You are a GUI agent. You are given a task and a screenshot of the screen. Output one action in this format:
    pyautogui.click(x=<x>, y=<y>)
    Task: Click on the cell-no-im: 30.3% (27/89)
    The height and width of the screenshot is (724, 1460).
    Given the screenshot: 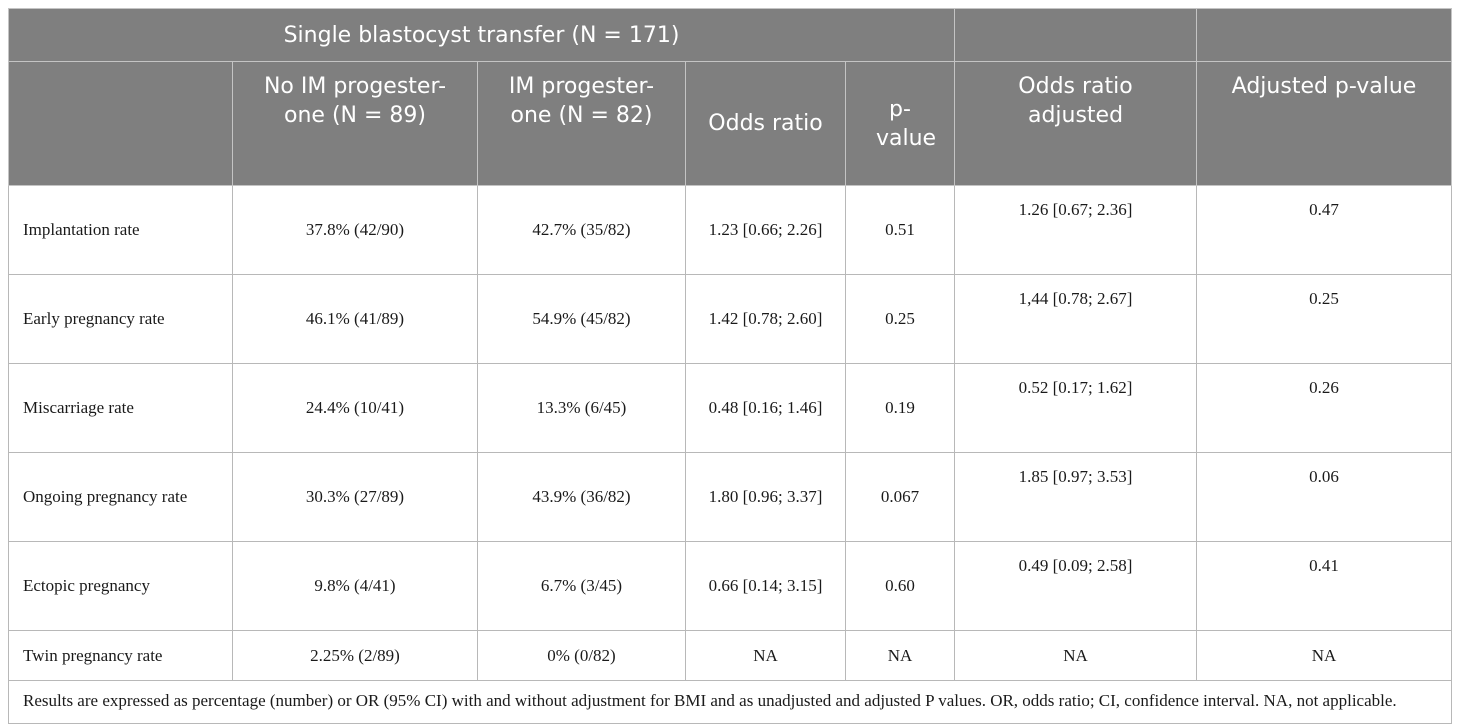 What is the action you would take?
    pyautogui.click(x=355, y=497)
    